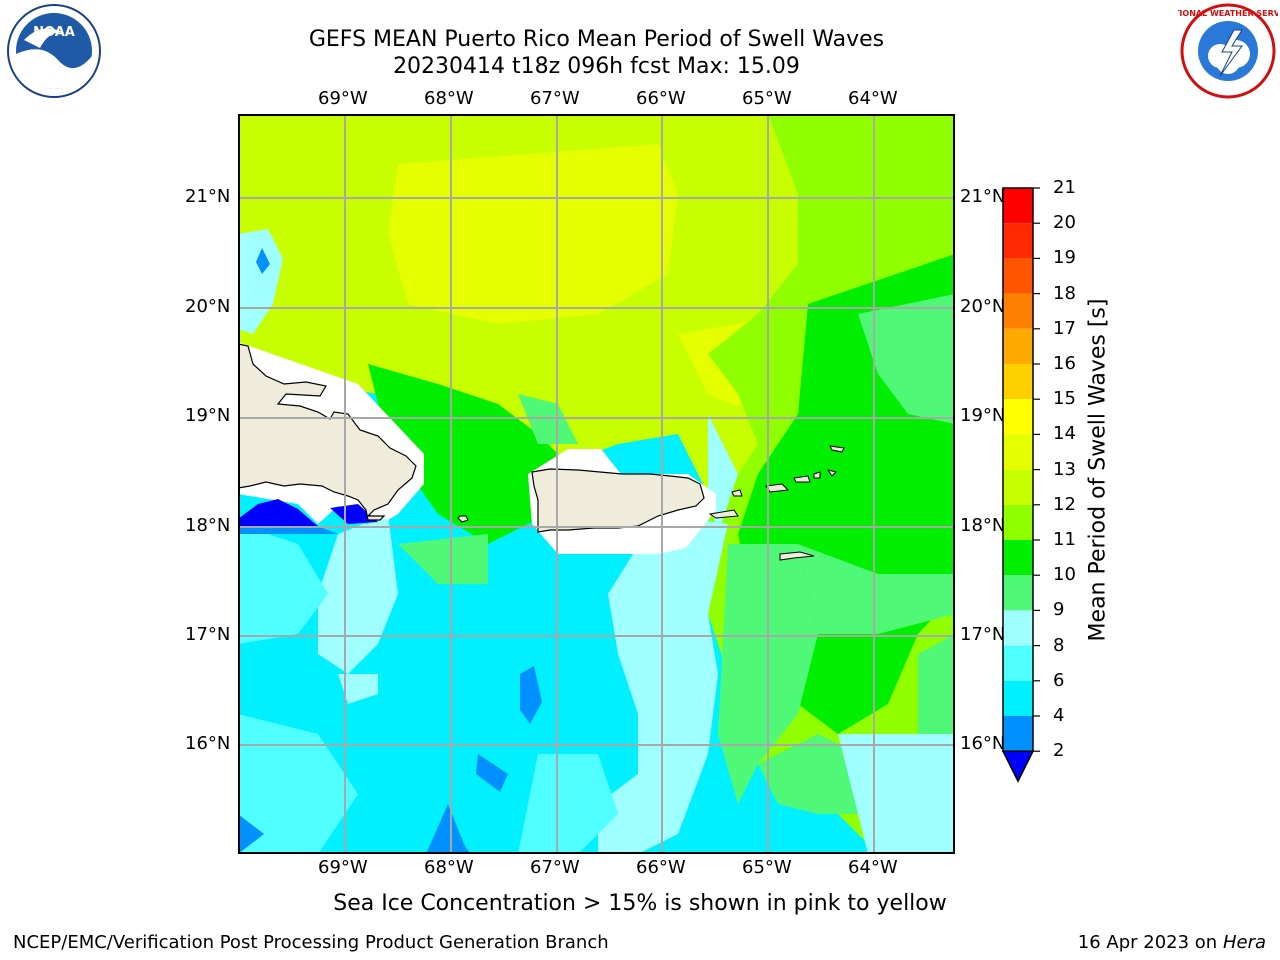 The image size is (1280, 960). I want to click on lon-label-bottom: 67°W, so click(555, 867).